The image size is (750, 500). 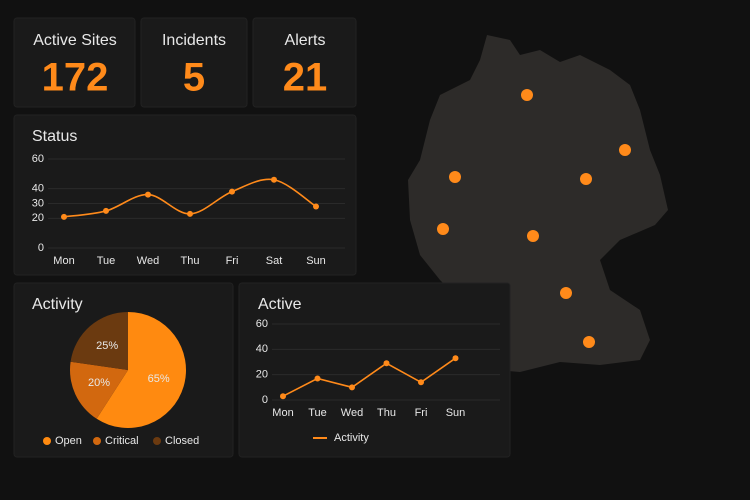 I want to click on legend-label: Critical, so click(x=122, y=441).